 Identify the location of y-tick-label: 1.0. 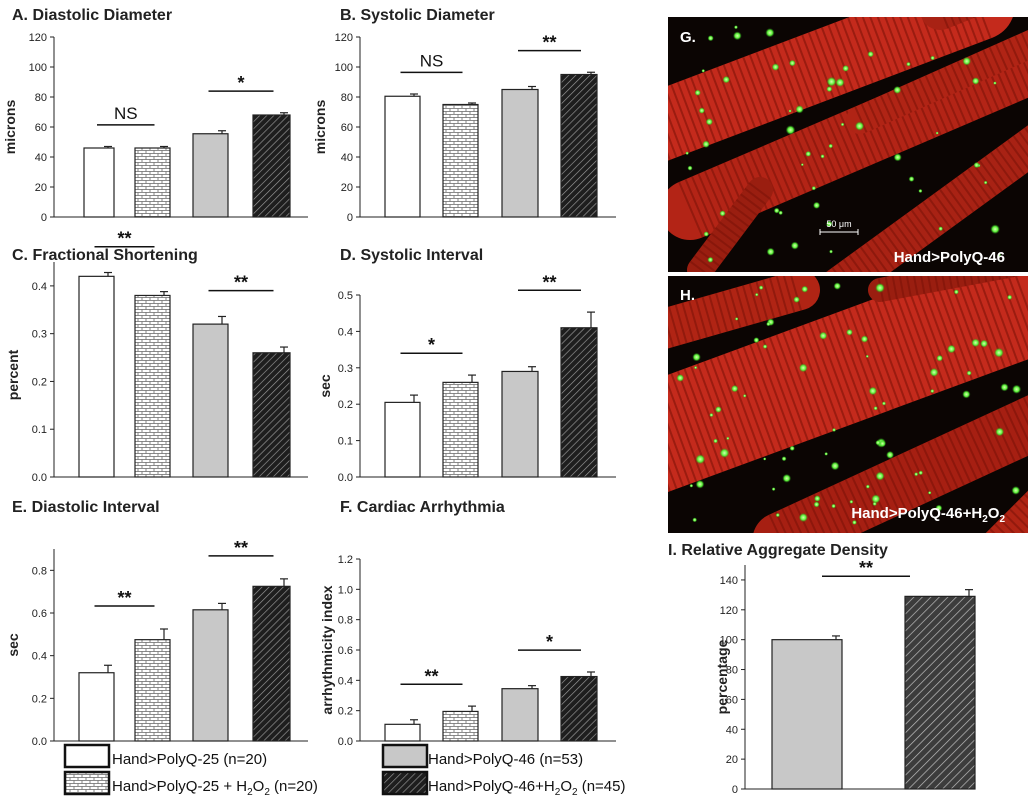
(345, 590).